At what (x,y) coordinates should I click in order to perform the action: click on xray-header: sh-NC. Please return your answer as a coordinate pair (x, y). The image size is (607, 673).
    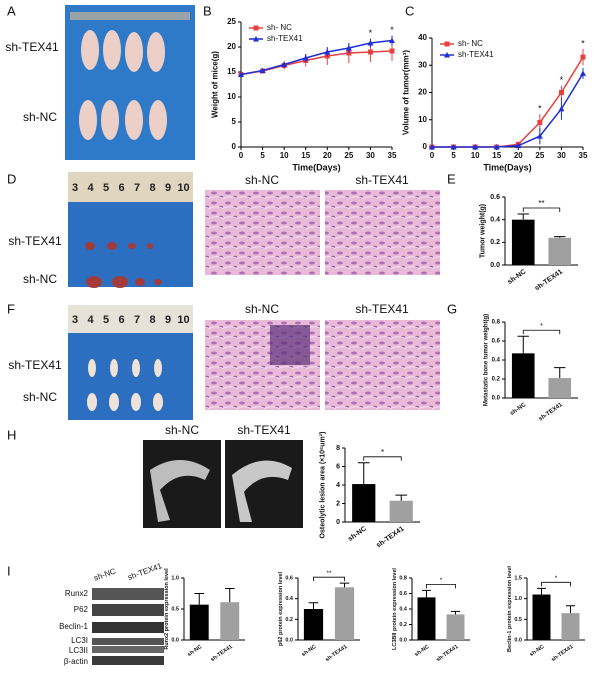
    Looking at the image, I should click on (182, 430).